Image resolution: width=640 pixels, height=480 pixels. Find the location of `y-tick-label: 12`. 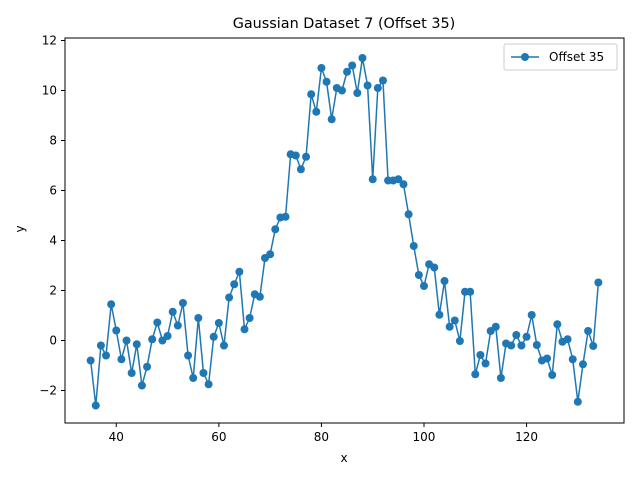

y-tick-label: 12 is located at coordinates (49, 41).